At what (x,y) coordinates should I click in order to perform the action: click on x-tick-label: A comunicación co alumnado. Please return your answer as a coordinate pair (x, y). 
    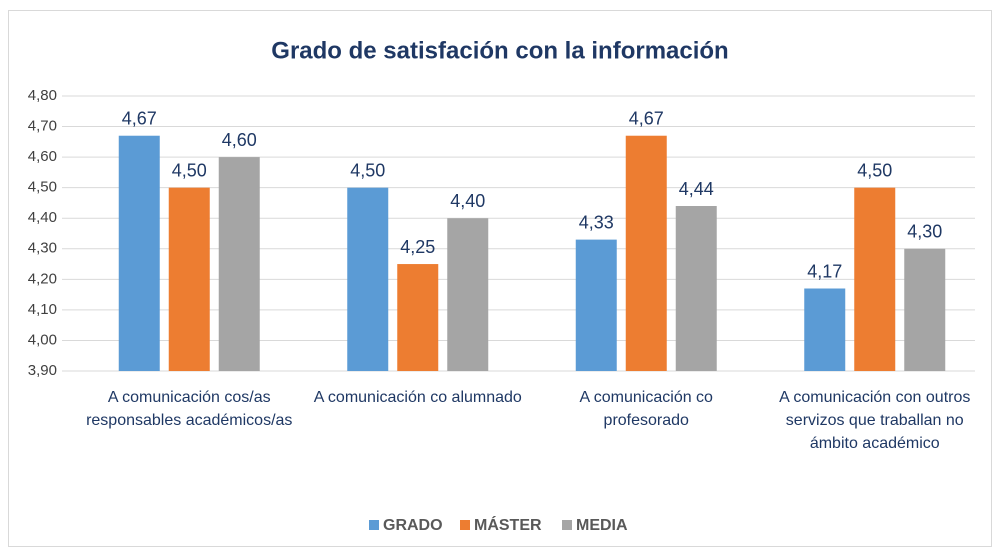
    Looking at the image, I should click on (417, 397).